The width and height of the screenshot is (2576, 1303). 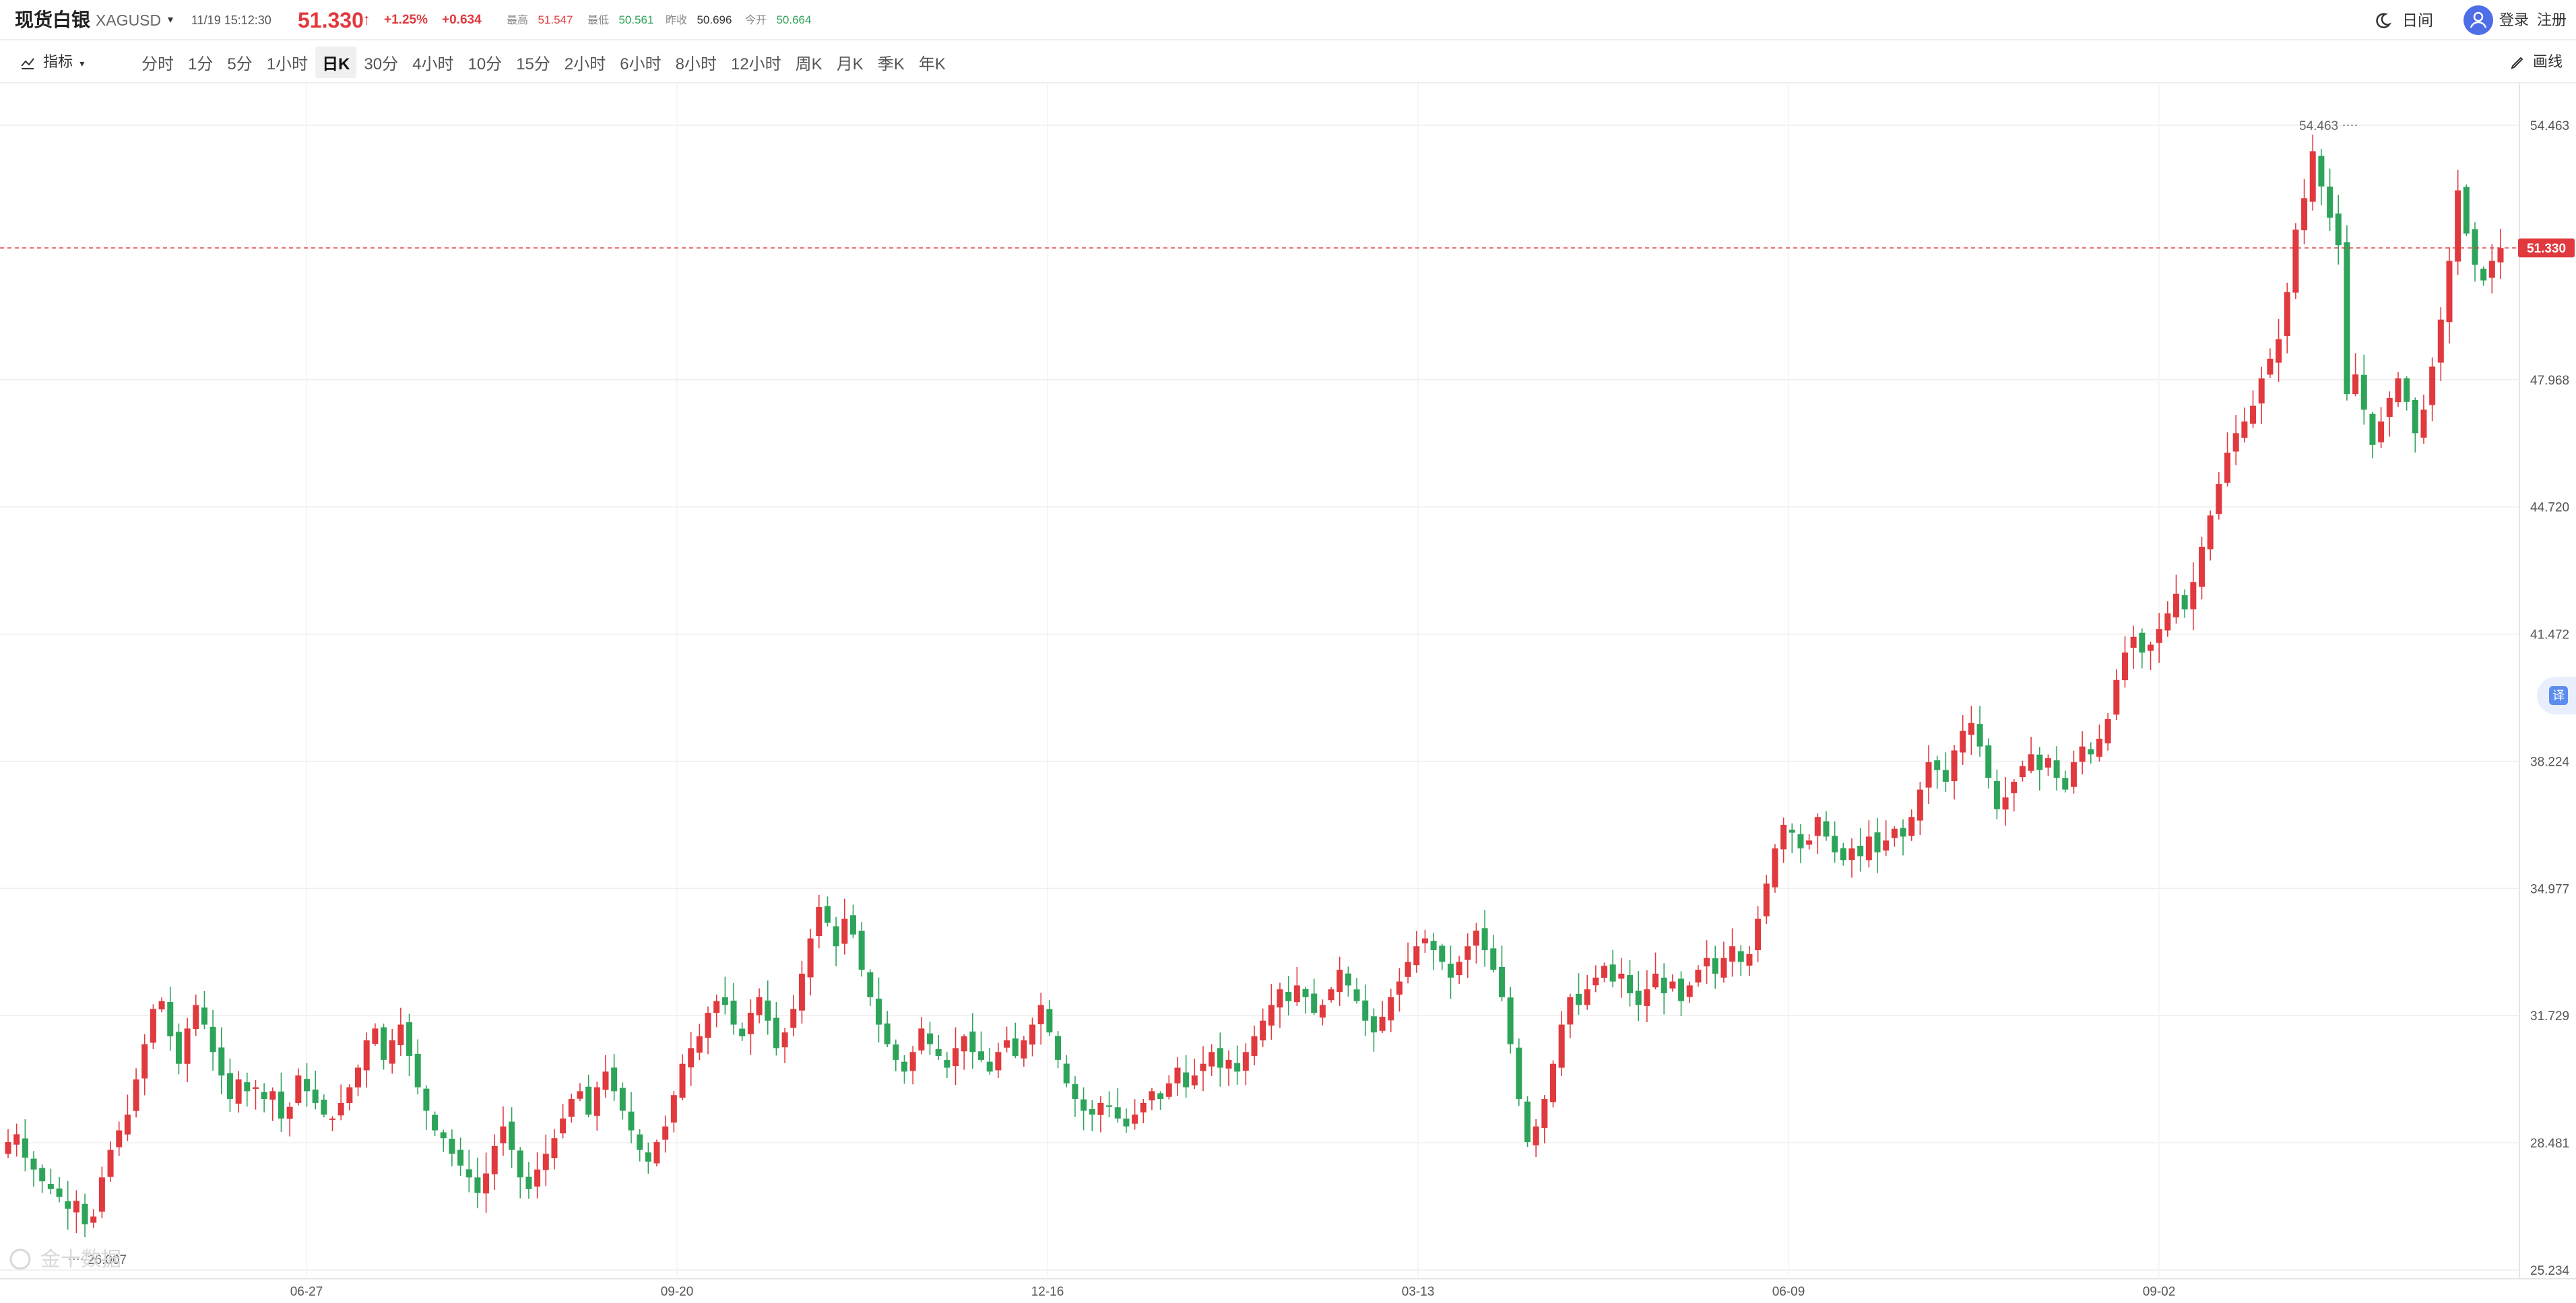 What do you see at coordinates (2417, 20) in the screenshot?
I see `theme-toggle: 日间` at bounding box center [2417, 20].